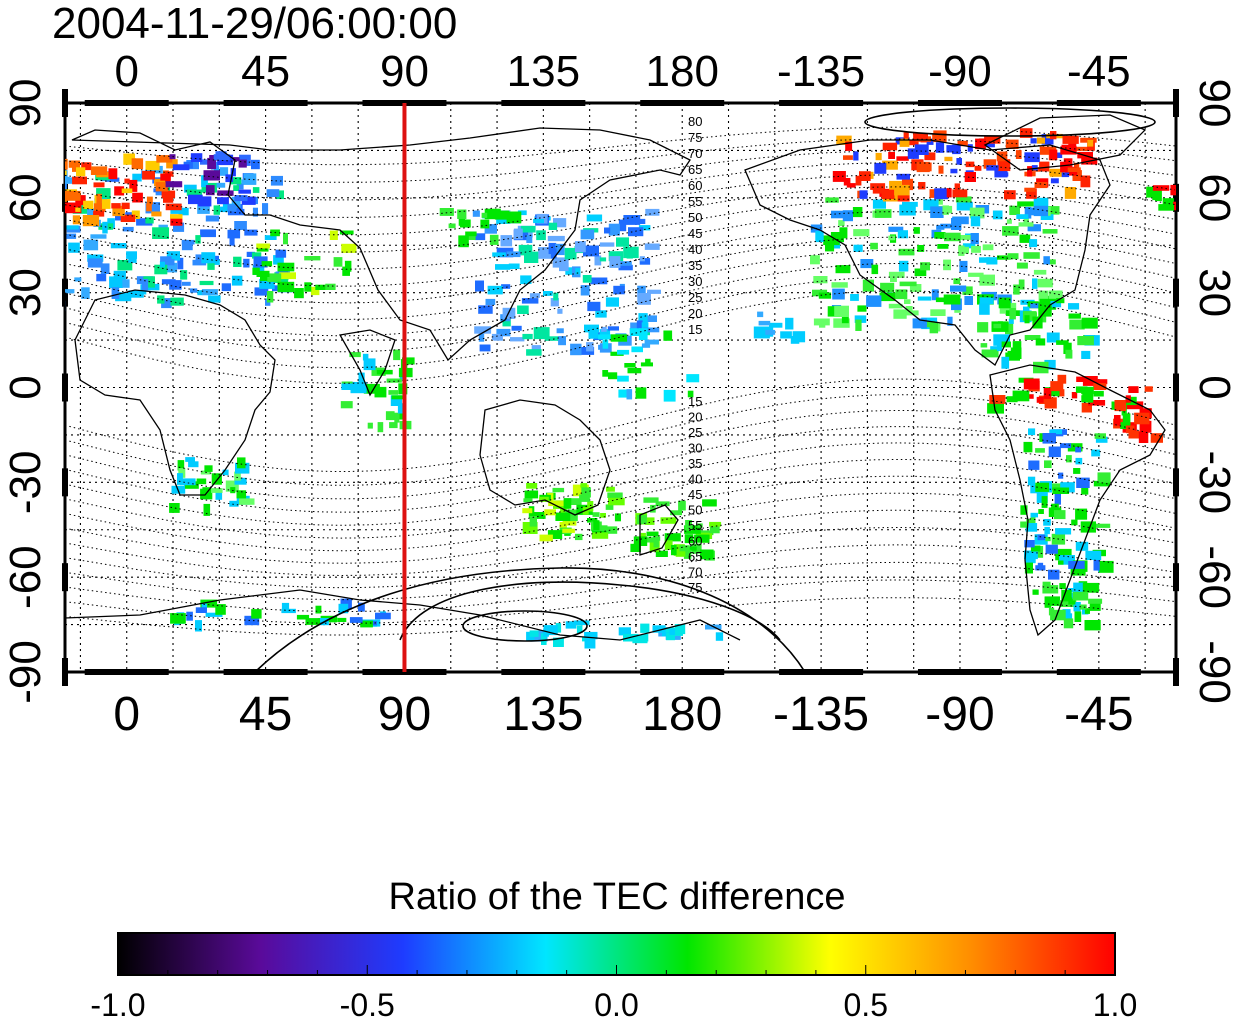 The image size is (1240, 1024). Describe the element at coordinates (613, 994) in the screenshot. I see `colorbar-ticks: -1.0 -0.5 0.0 0.5 1.0` at that location.